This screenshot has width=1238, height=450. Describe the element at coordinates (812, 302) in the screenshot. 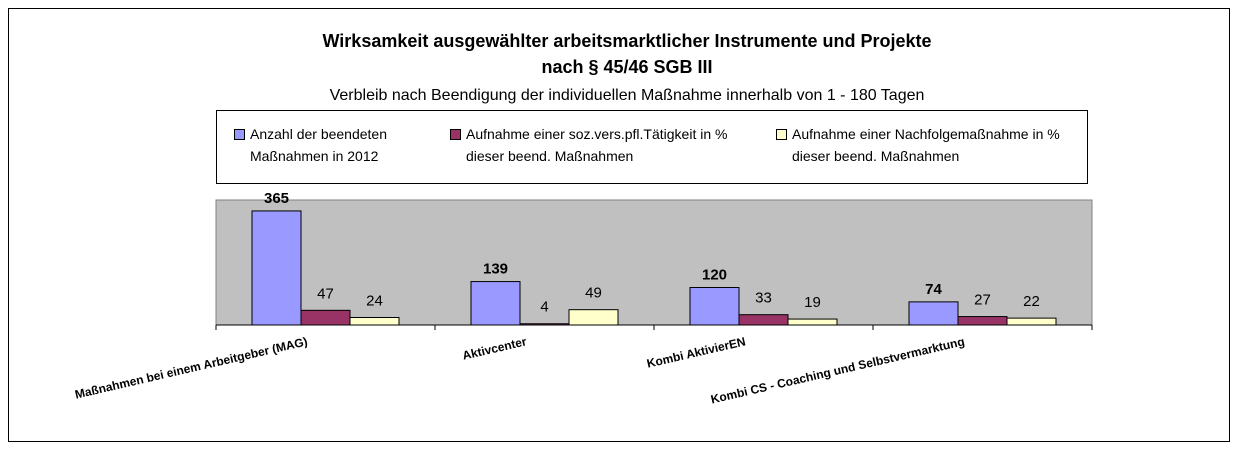

I see `data-label: 19` at that location.